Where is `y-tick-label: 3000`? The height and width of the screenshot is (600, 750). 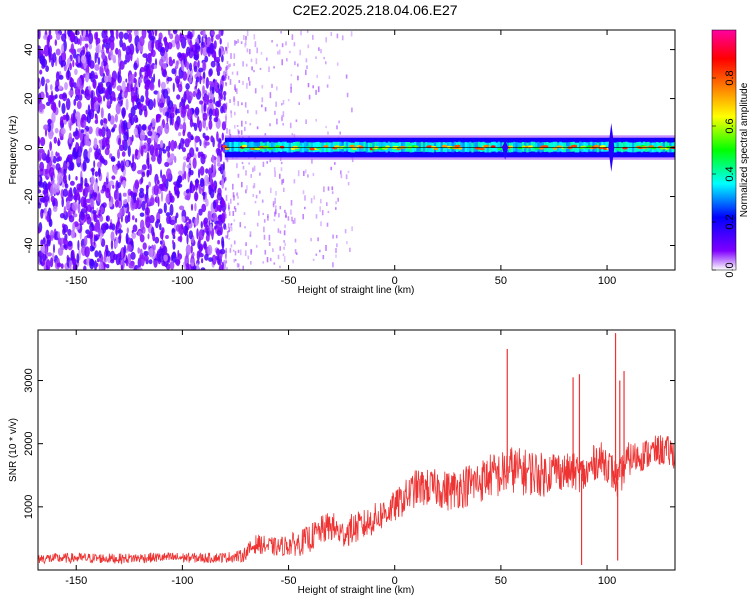
y-tick-label: 3000 is located at coordinates (29, 380).